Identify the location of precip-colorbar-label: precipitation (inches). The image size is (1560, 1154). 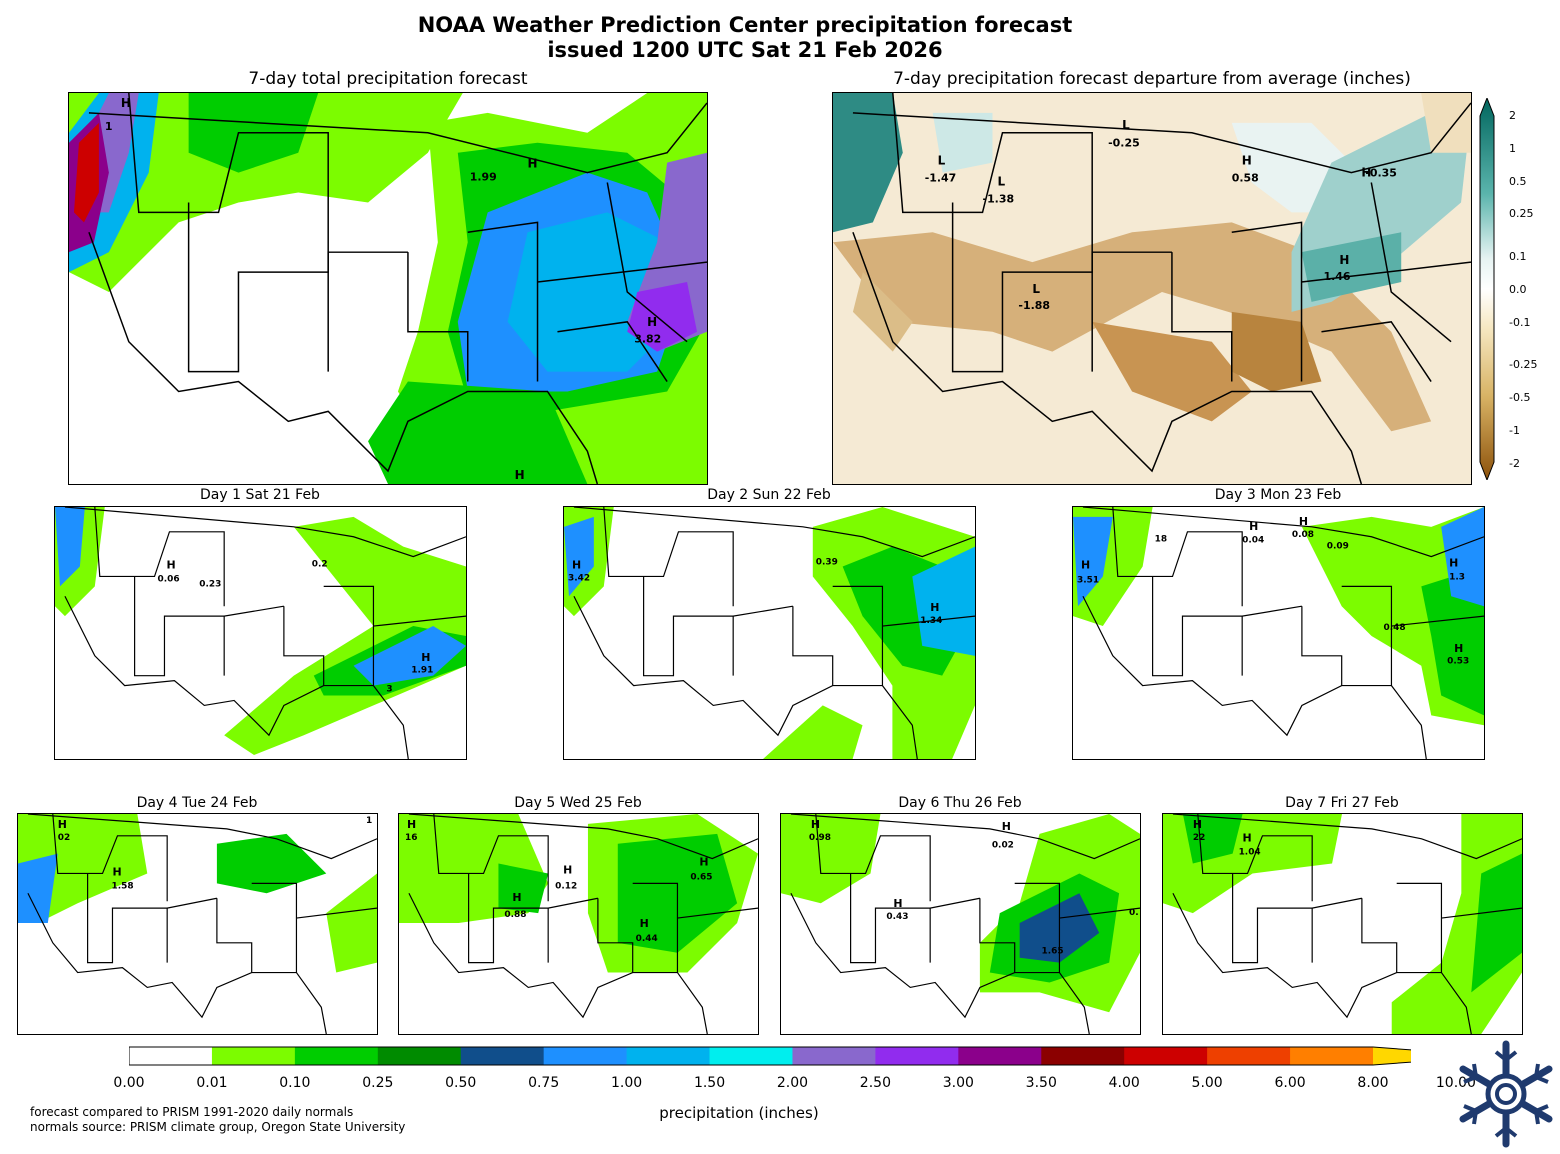
(739, 1113).